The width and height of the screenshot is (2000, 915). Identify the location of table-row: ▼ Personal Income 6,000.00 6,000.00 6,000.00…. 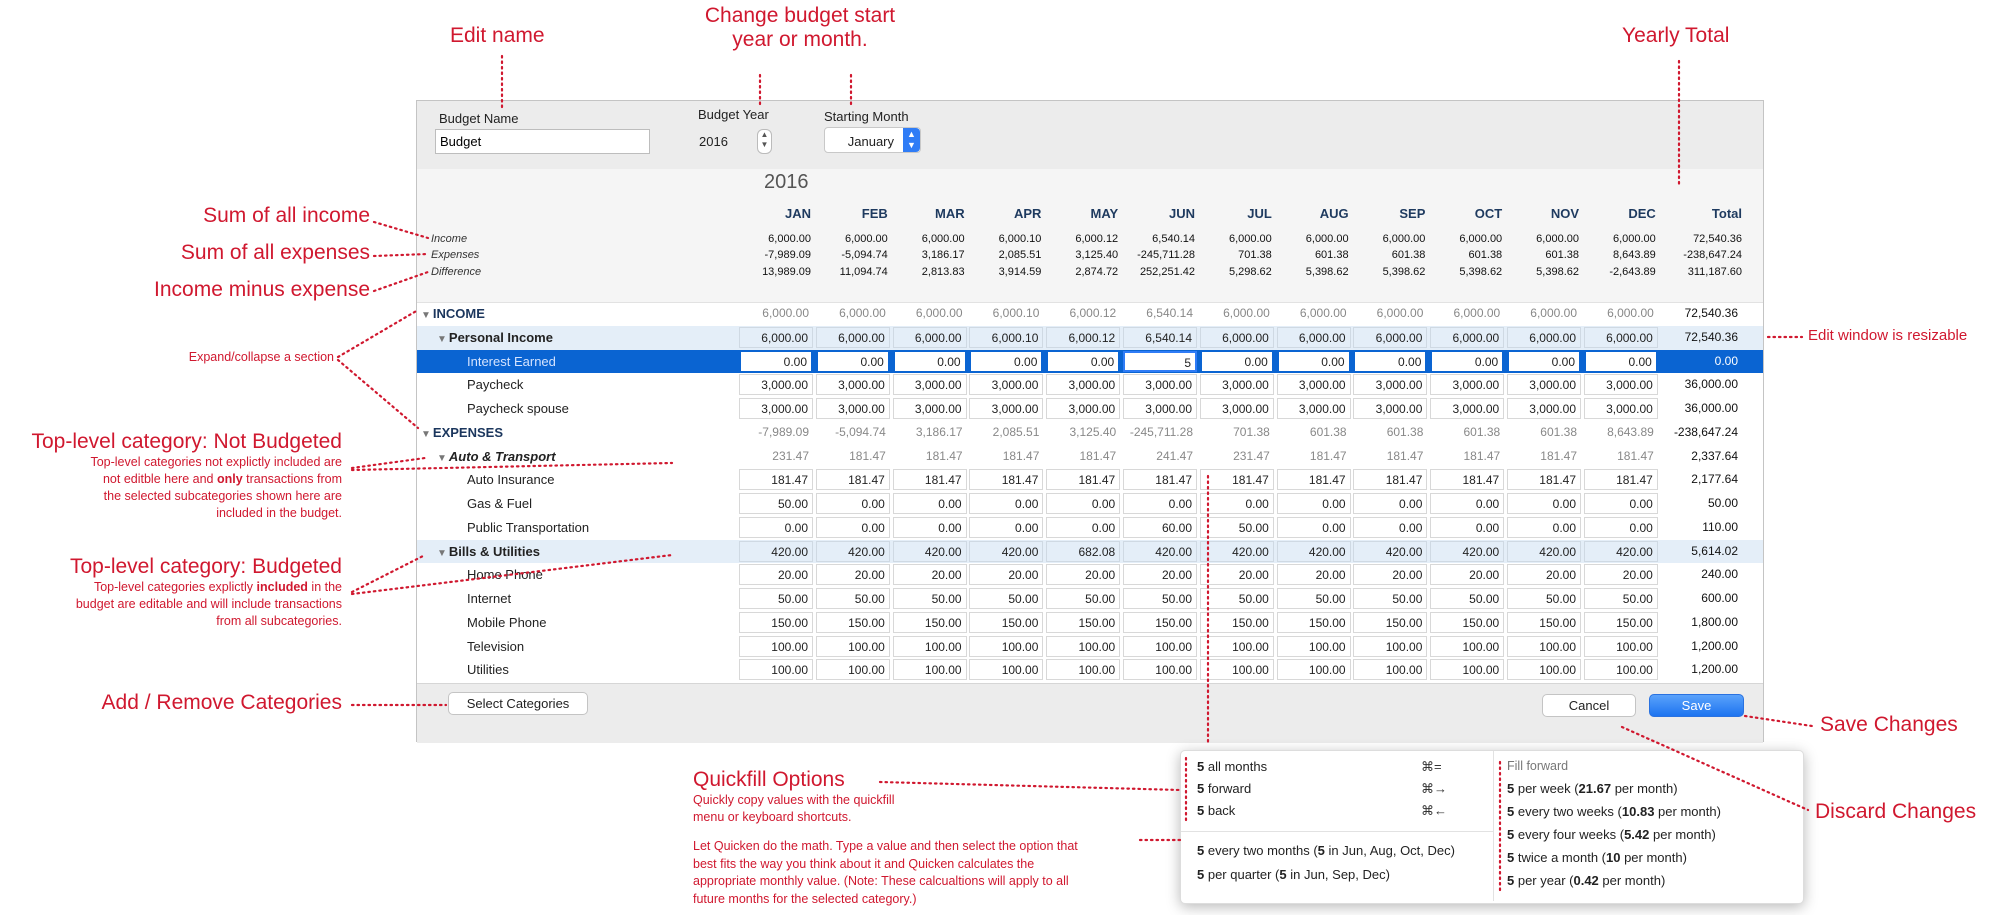
(1090, 337).